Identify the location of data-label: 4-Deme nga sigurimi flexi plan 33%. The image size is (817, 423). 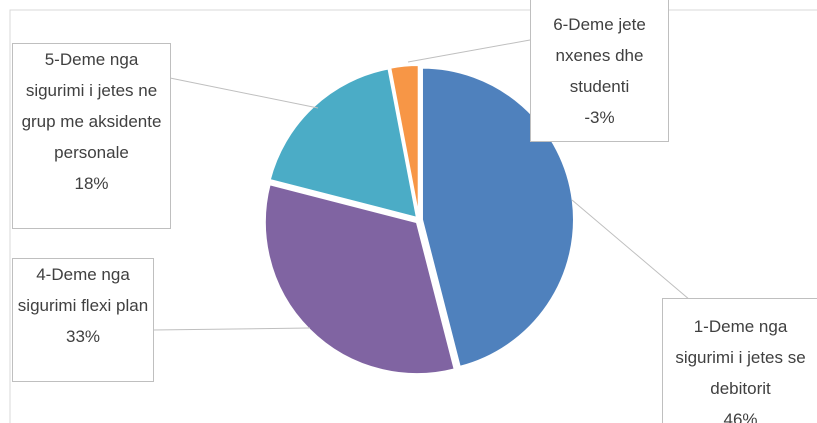
(83, 320).